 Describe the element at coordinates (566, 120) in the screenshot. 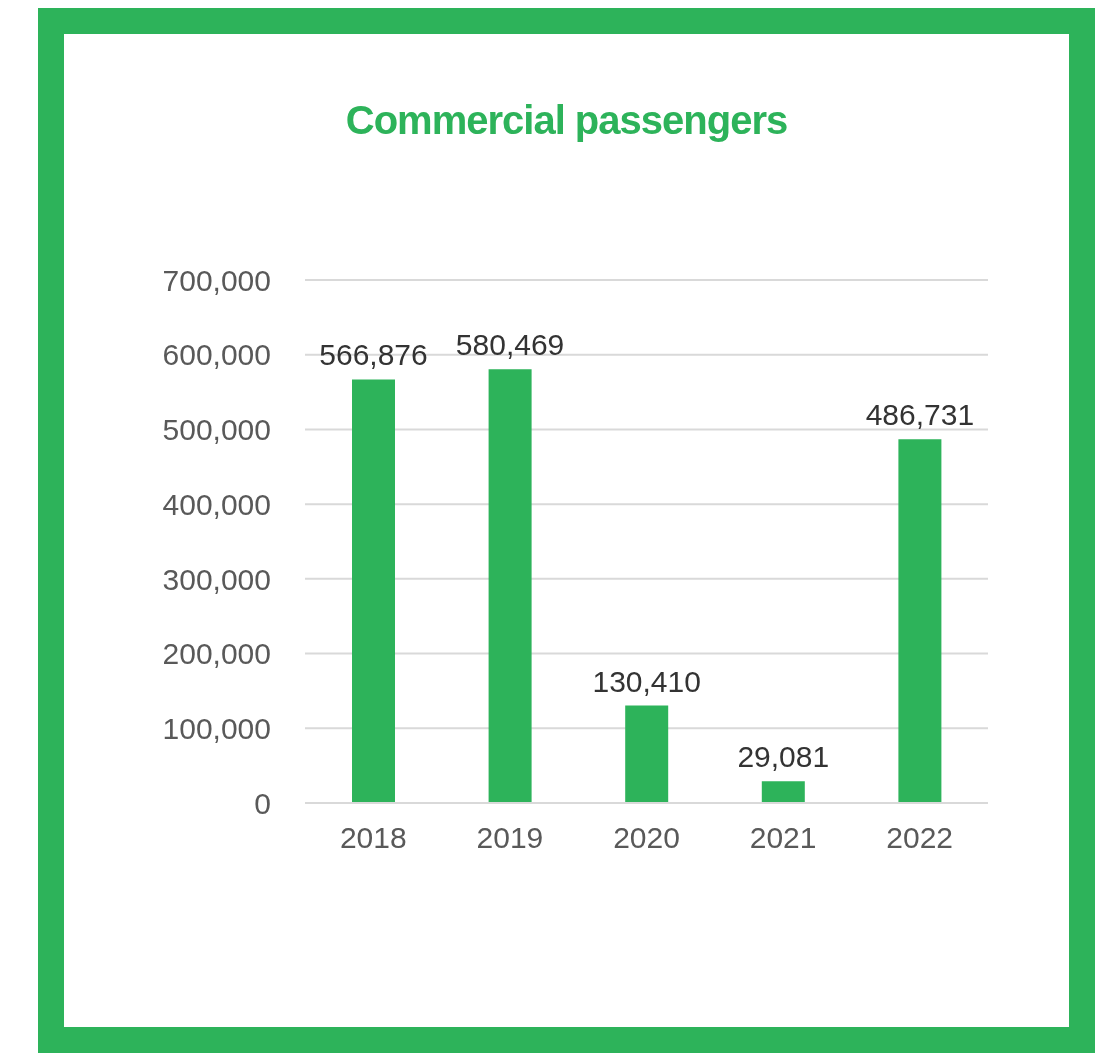

I see `chart-title: Commercial passengers` at that location.